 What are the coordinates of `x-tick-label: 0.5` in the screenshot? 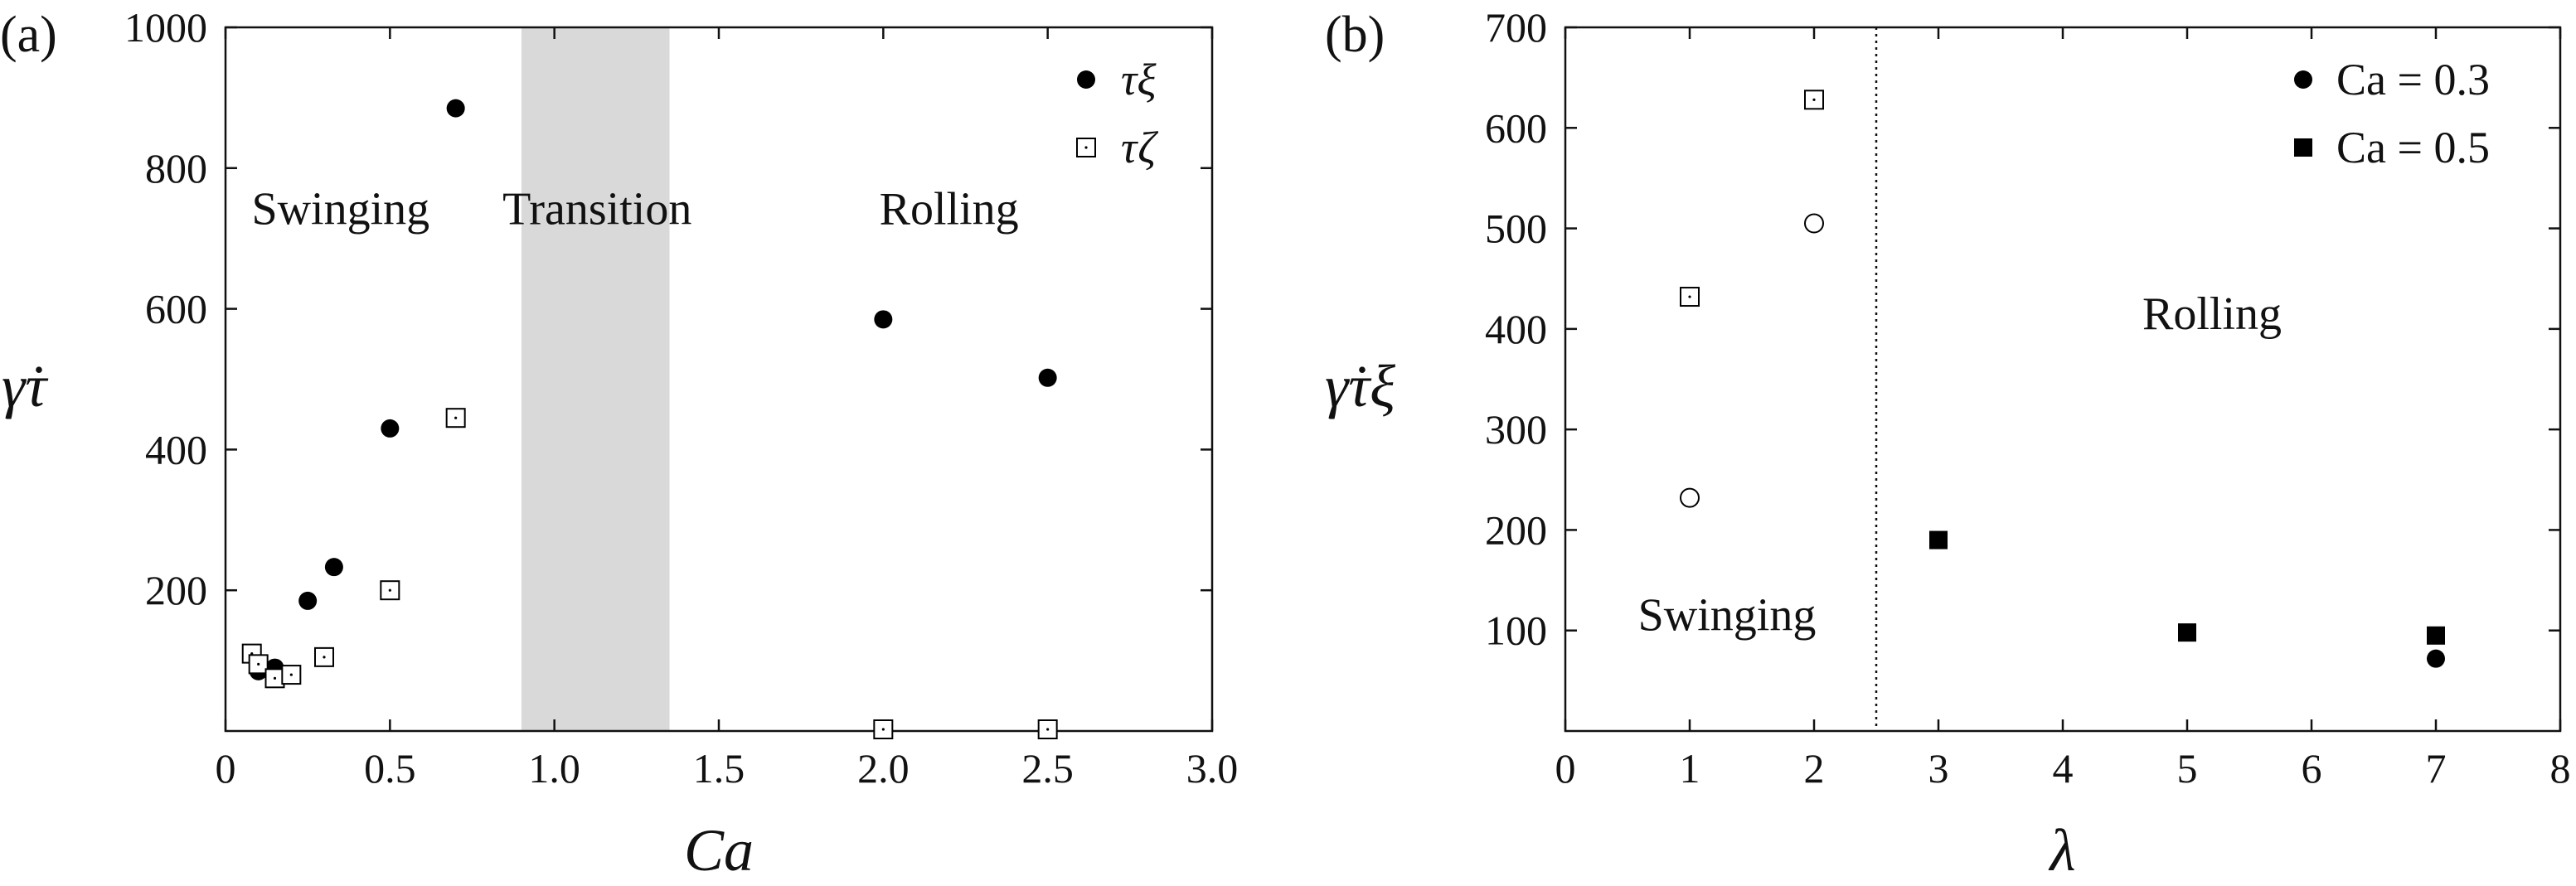 It's located at (390, 768).